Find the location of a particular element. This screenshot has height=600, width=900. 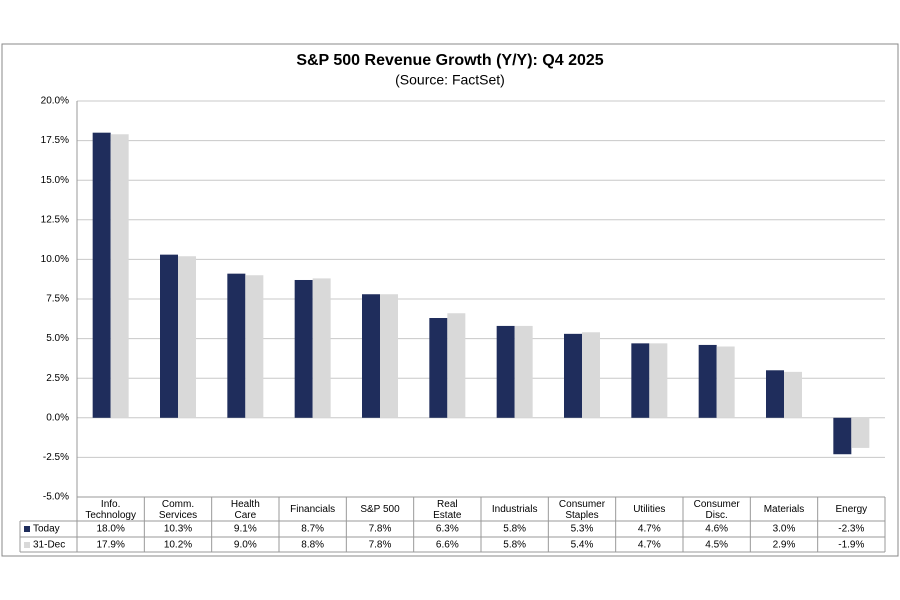

data-label: 9.1% is located at coordinates (245, 529).